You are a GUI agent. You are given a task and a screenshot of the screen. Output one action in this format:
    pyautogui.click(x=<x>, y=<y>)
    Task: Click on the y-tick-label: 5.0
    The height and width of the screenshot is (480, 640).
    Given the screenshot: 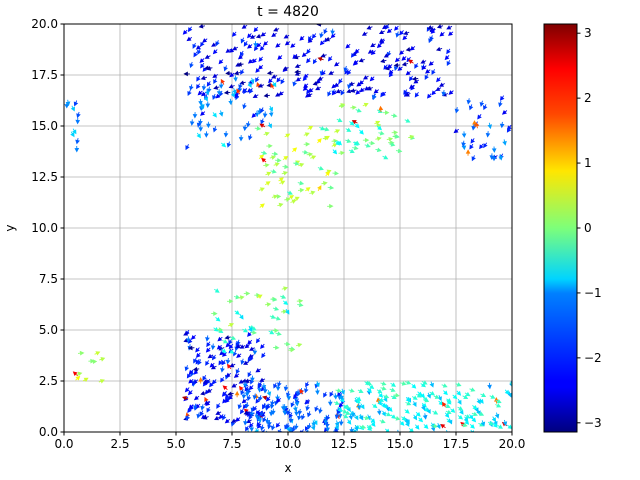 What is the action you would take?
    pyautogui.click(x=48, y=330)
    